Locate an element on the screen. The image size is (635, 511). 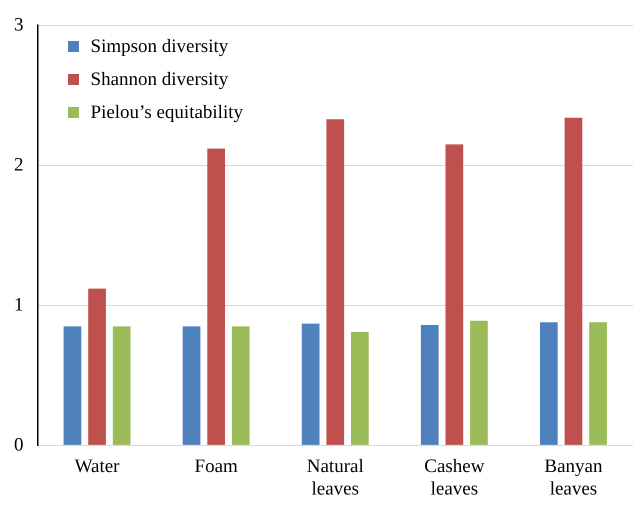
x-tick-label: Foam is located at coordinates (216, 466).